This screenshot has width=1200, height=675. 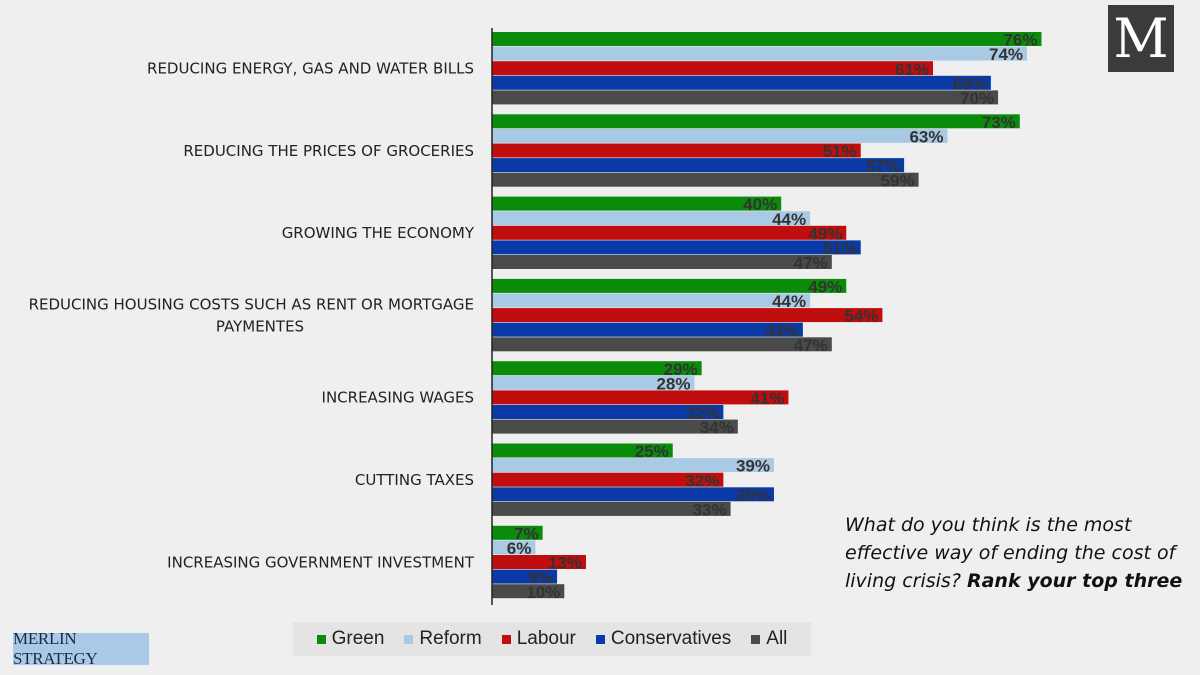 I want to click on data-label: 34%, so click(x=717, y=427).